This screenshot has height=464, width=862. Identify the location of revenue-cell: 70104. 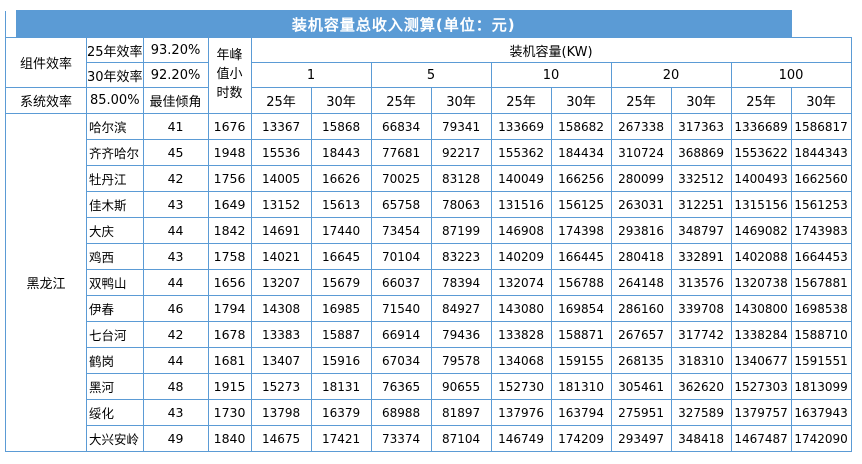
(401, 256).